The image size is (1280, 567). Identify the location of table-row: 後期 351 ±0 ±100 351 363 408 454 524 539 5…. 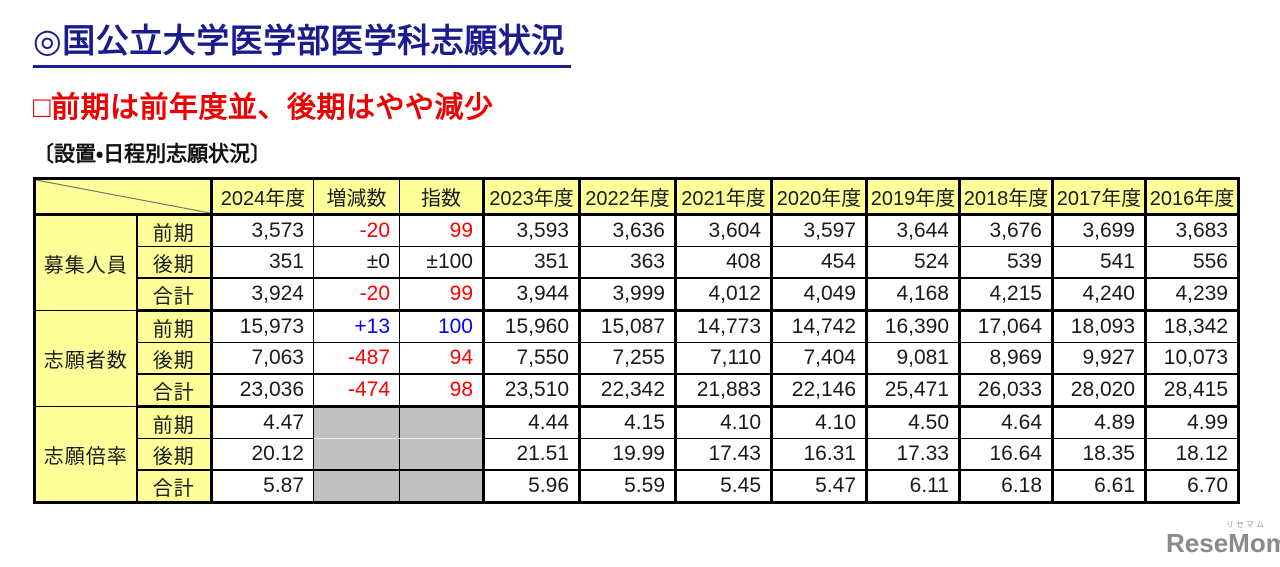
(637, 262).